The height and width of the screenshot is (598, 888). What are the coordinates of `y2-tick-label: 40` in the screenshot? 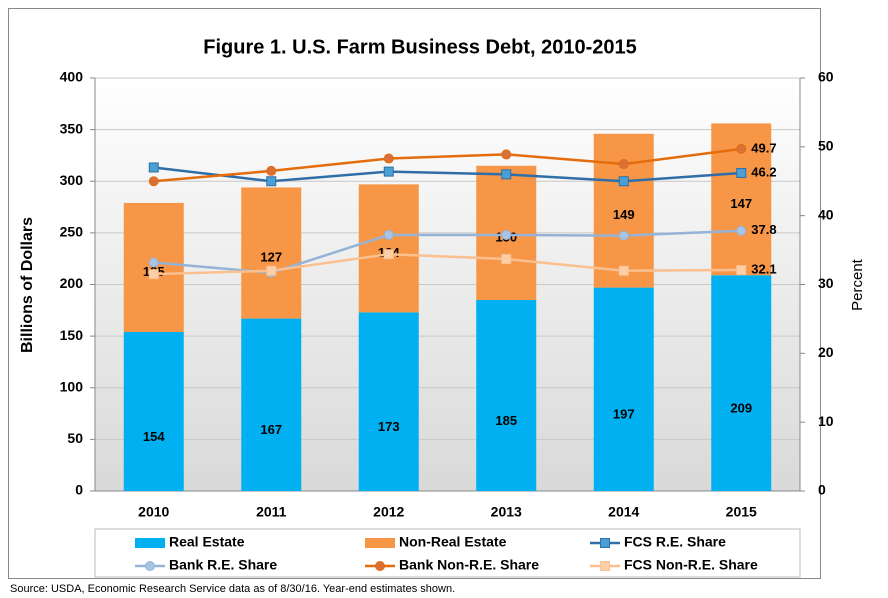 It's located at (826, 214).